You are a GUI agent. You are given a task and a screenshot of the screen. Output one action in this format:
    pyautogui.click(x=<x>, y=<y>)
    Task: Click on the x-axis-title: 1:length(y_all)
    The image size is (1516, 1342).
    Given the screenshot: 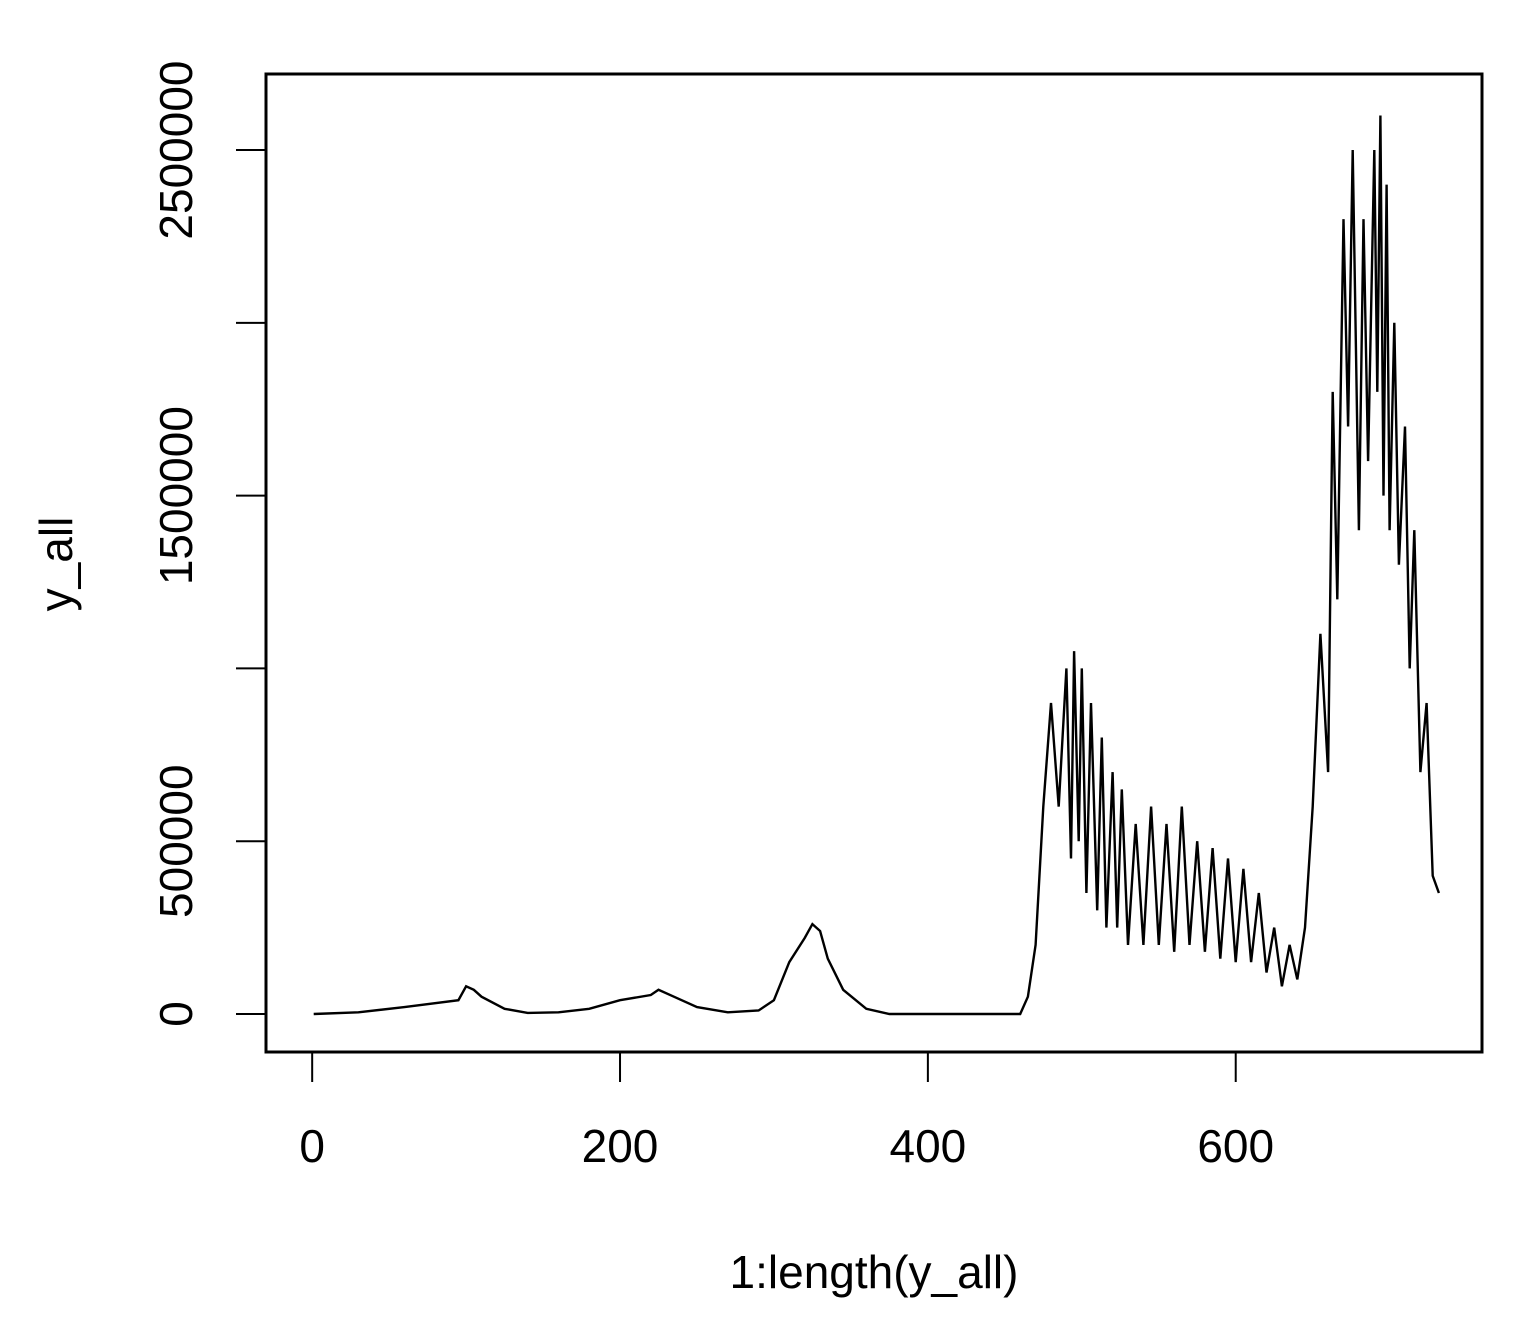 What is the action you would take?
    pyautogui.click(x=874, y=1272)
    